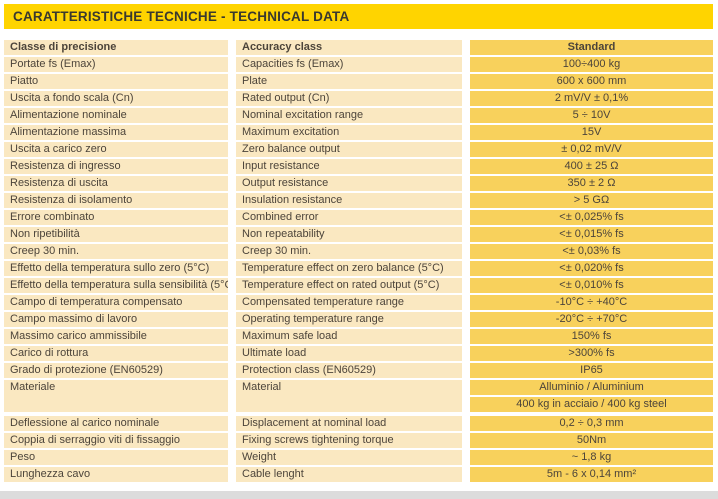 The width and height of the screenshot is (718, 499). What do you see at coordinates (349, 440) in the screenshot?
I see `label-english: Fixing screws tightening torque` at bounding box center [349, 440].